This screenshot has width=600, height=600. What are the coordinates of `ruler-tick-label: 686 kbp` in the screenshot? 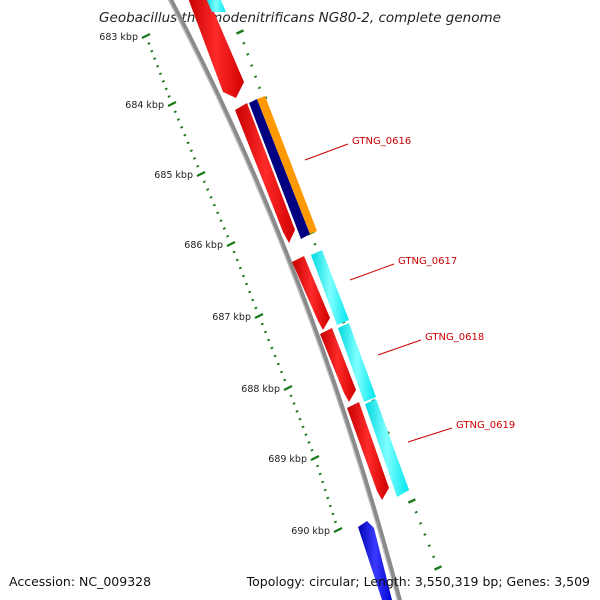 It's located at (203, 245).